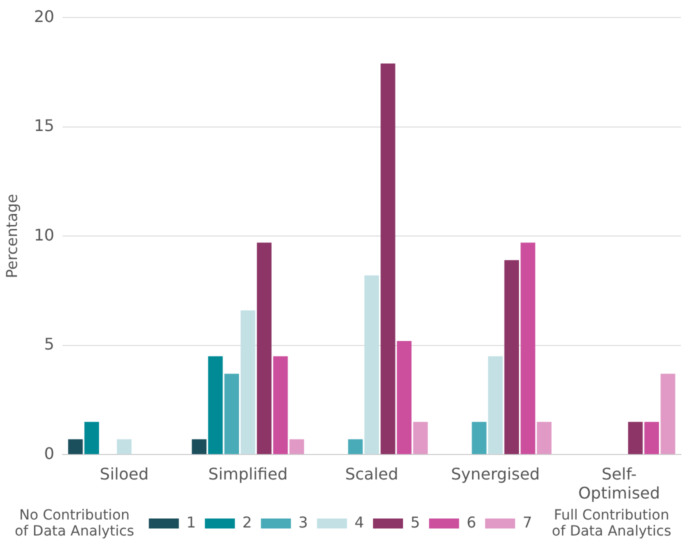  I want to click on x-tick-label: Siloed, so click(124, 474).